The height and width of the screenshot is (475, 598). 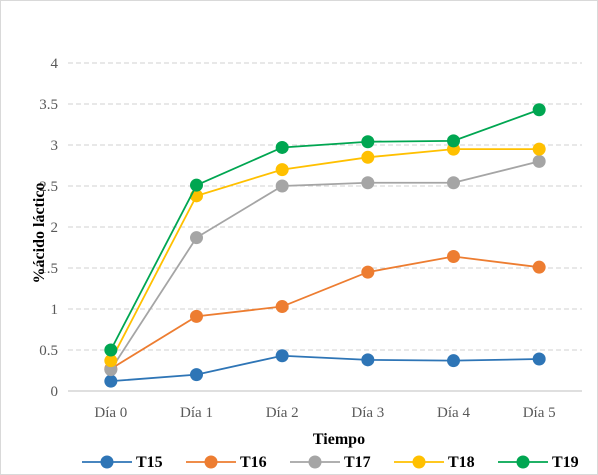 I want to click on y-tick-label: 3, so click(x=55, y=146).